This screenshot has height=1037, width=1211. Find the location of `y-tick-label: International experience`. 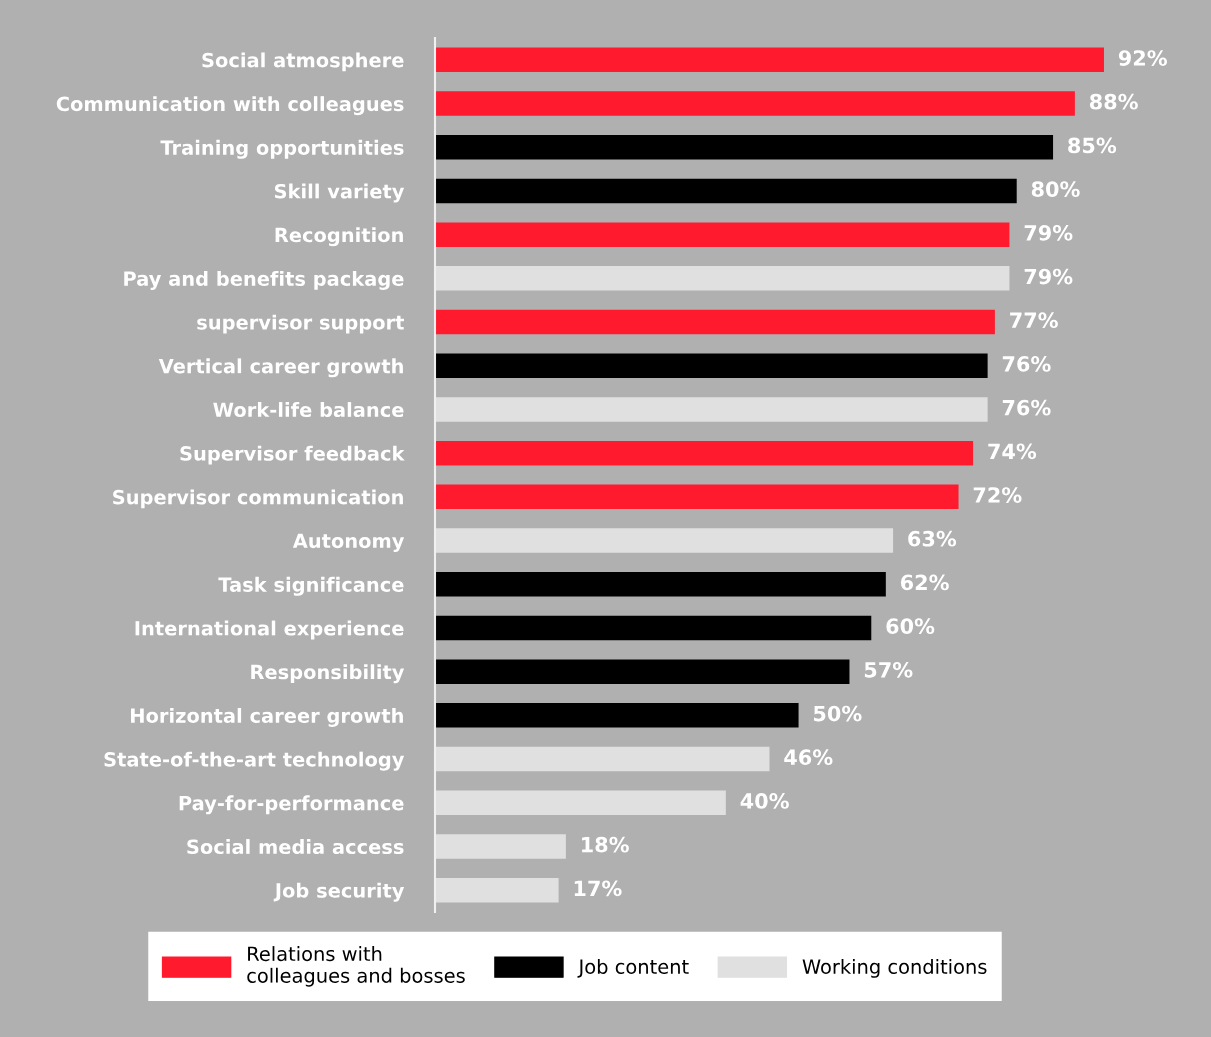

y-tick-label: International experience is located at coordinates (269, 630).